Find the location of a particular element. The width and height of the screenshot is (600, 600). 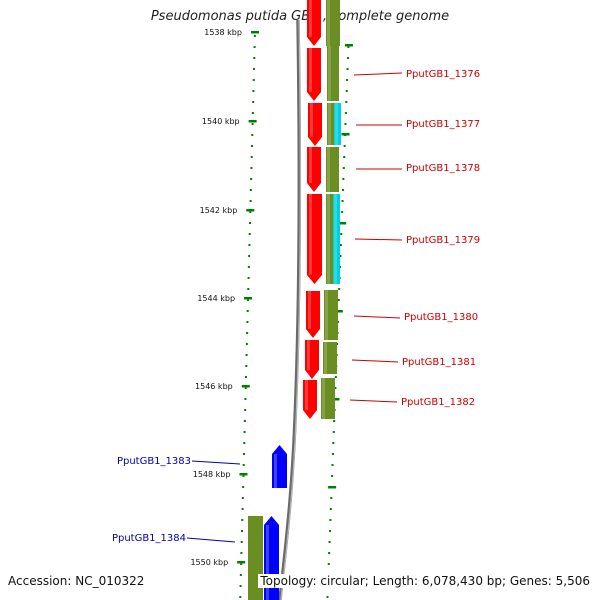

scale-tick-label: 1550 kbp is located at coordinates (209, 562).